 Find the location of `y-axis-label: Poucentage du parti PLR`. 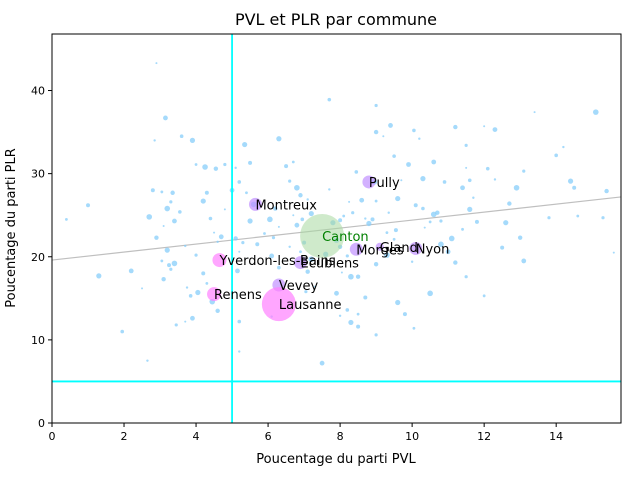

y-axis-label: Poucentage du parti PLR is located at coordinates (11, 228).